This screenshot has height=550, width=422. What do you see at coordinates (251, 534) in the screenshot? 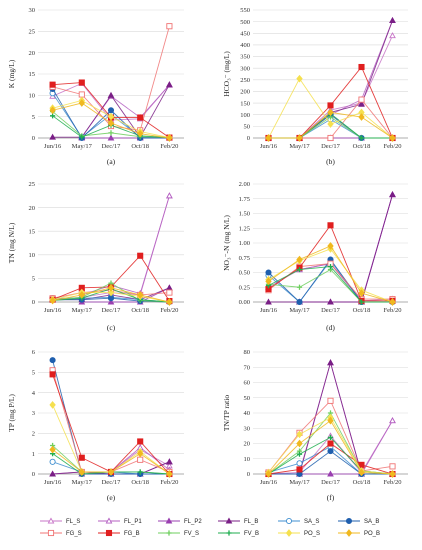
I see `legend-label: FV_B` at bounding box center [251, 534].